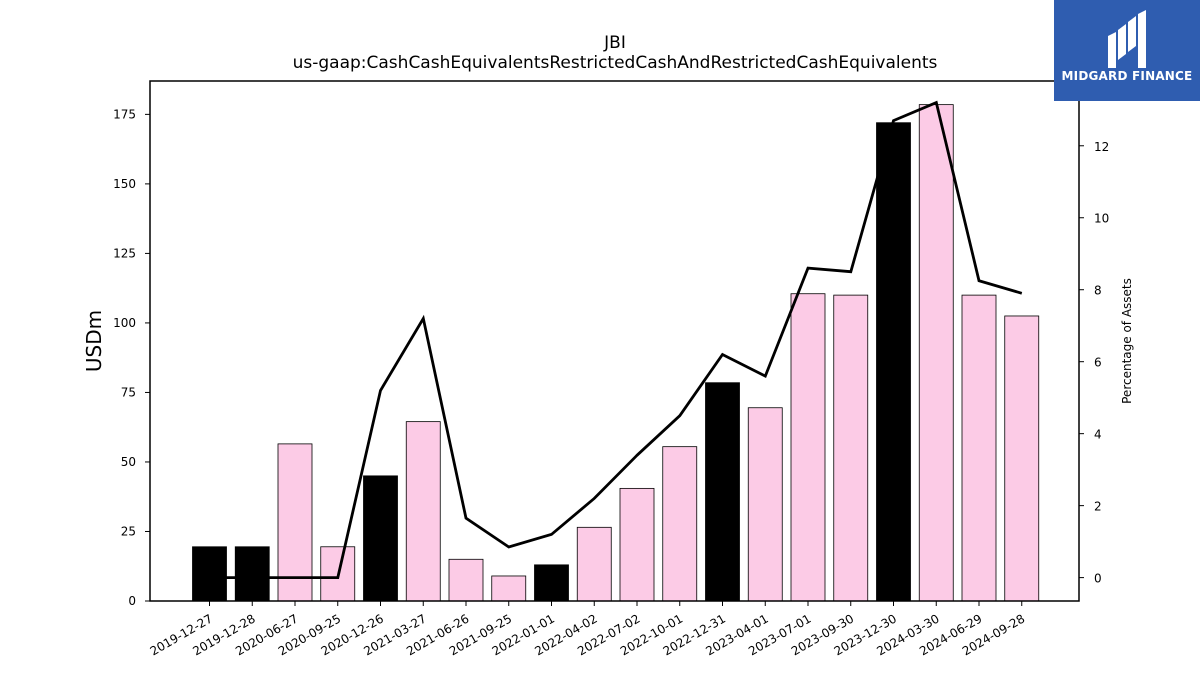  I want to click on brand-logo: MIDGARD FINANCE, so click(1127, 50).